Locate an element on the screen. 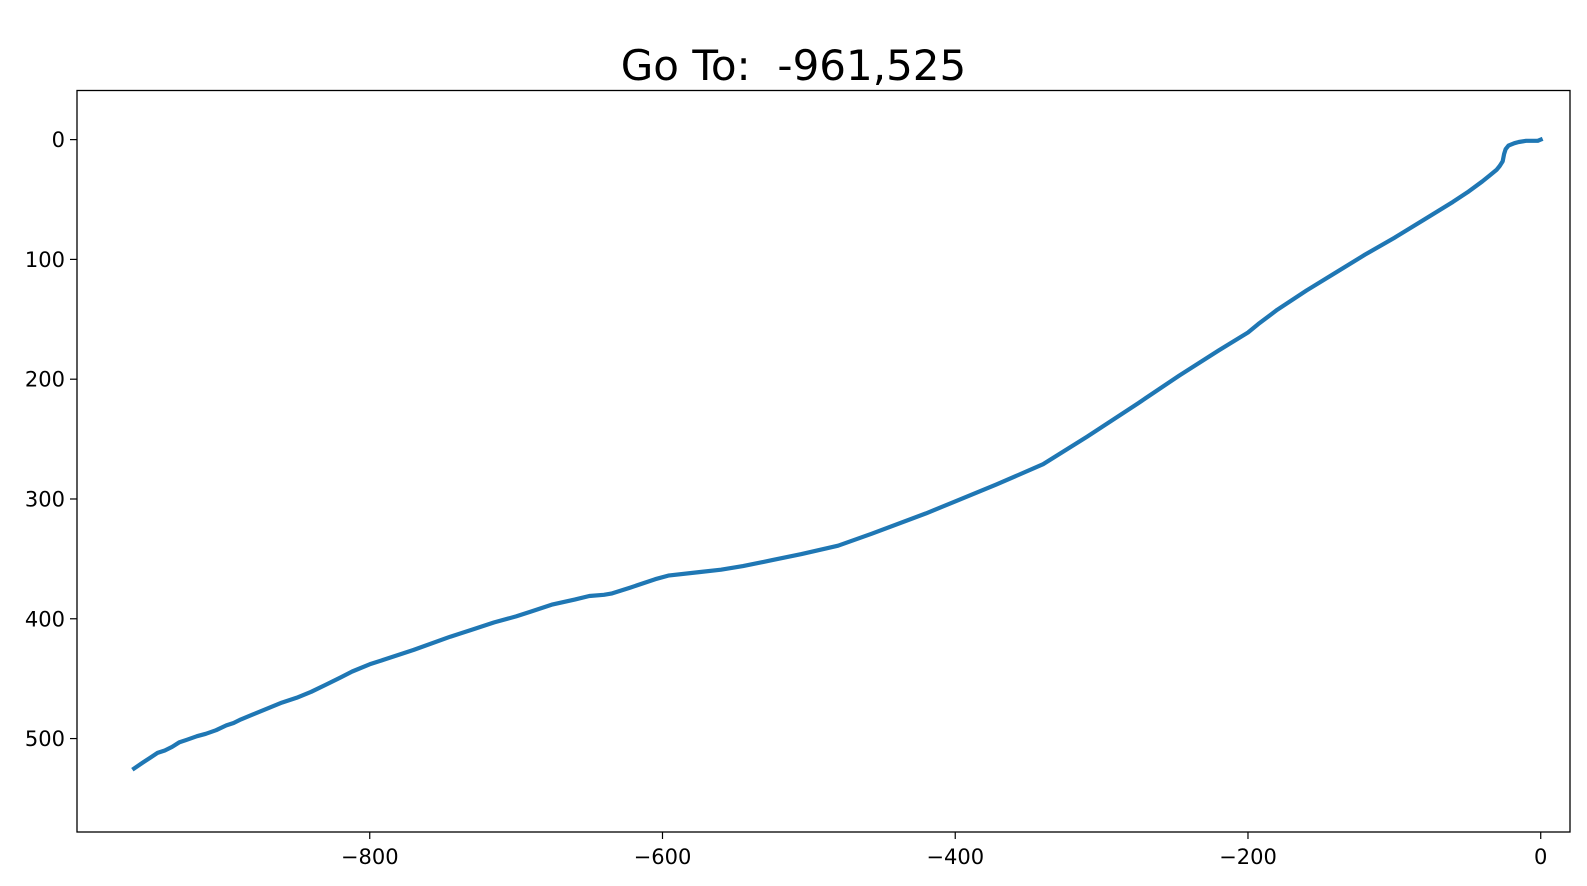 This screenshot has width=1587, height=886. y-axis: 0 100 200 300 400 500 is located at coordinates (51, 439).